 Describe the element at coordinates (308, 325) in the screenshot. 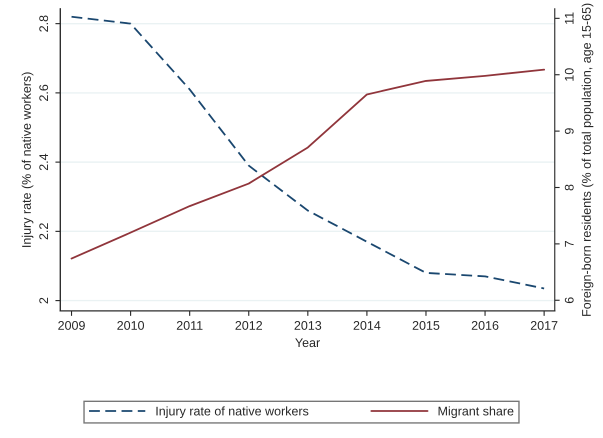

I see `x-tick-label: 2013` at that location.